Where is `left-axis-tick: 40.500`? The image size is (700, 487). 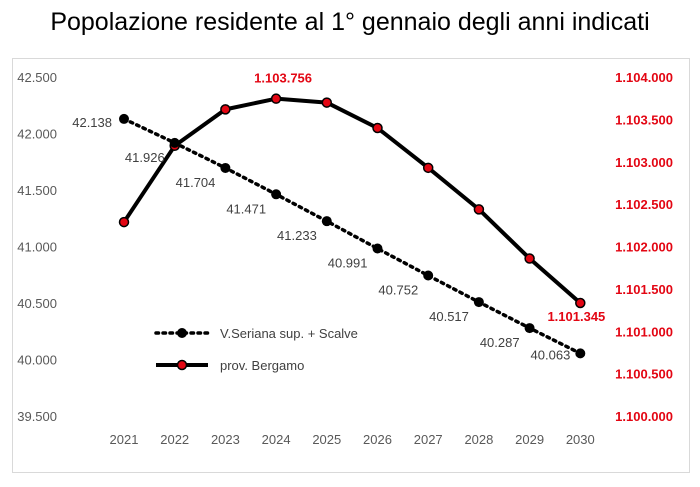 left-axis-tick: 40.500 is located at coordinates (37, 303).